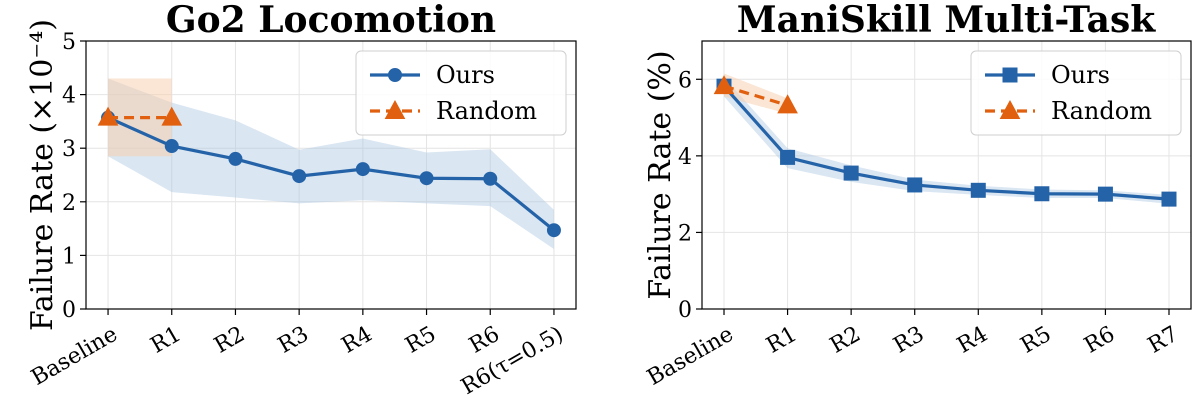 This screenshot has height=418, width=1200. What do you see at coordinates (946, 20) in the screenshot?
I see `chart-title: ManiSkill Multi-Task` at bounding box center [946, 20].